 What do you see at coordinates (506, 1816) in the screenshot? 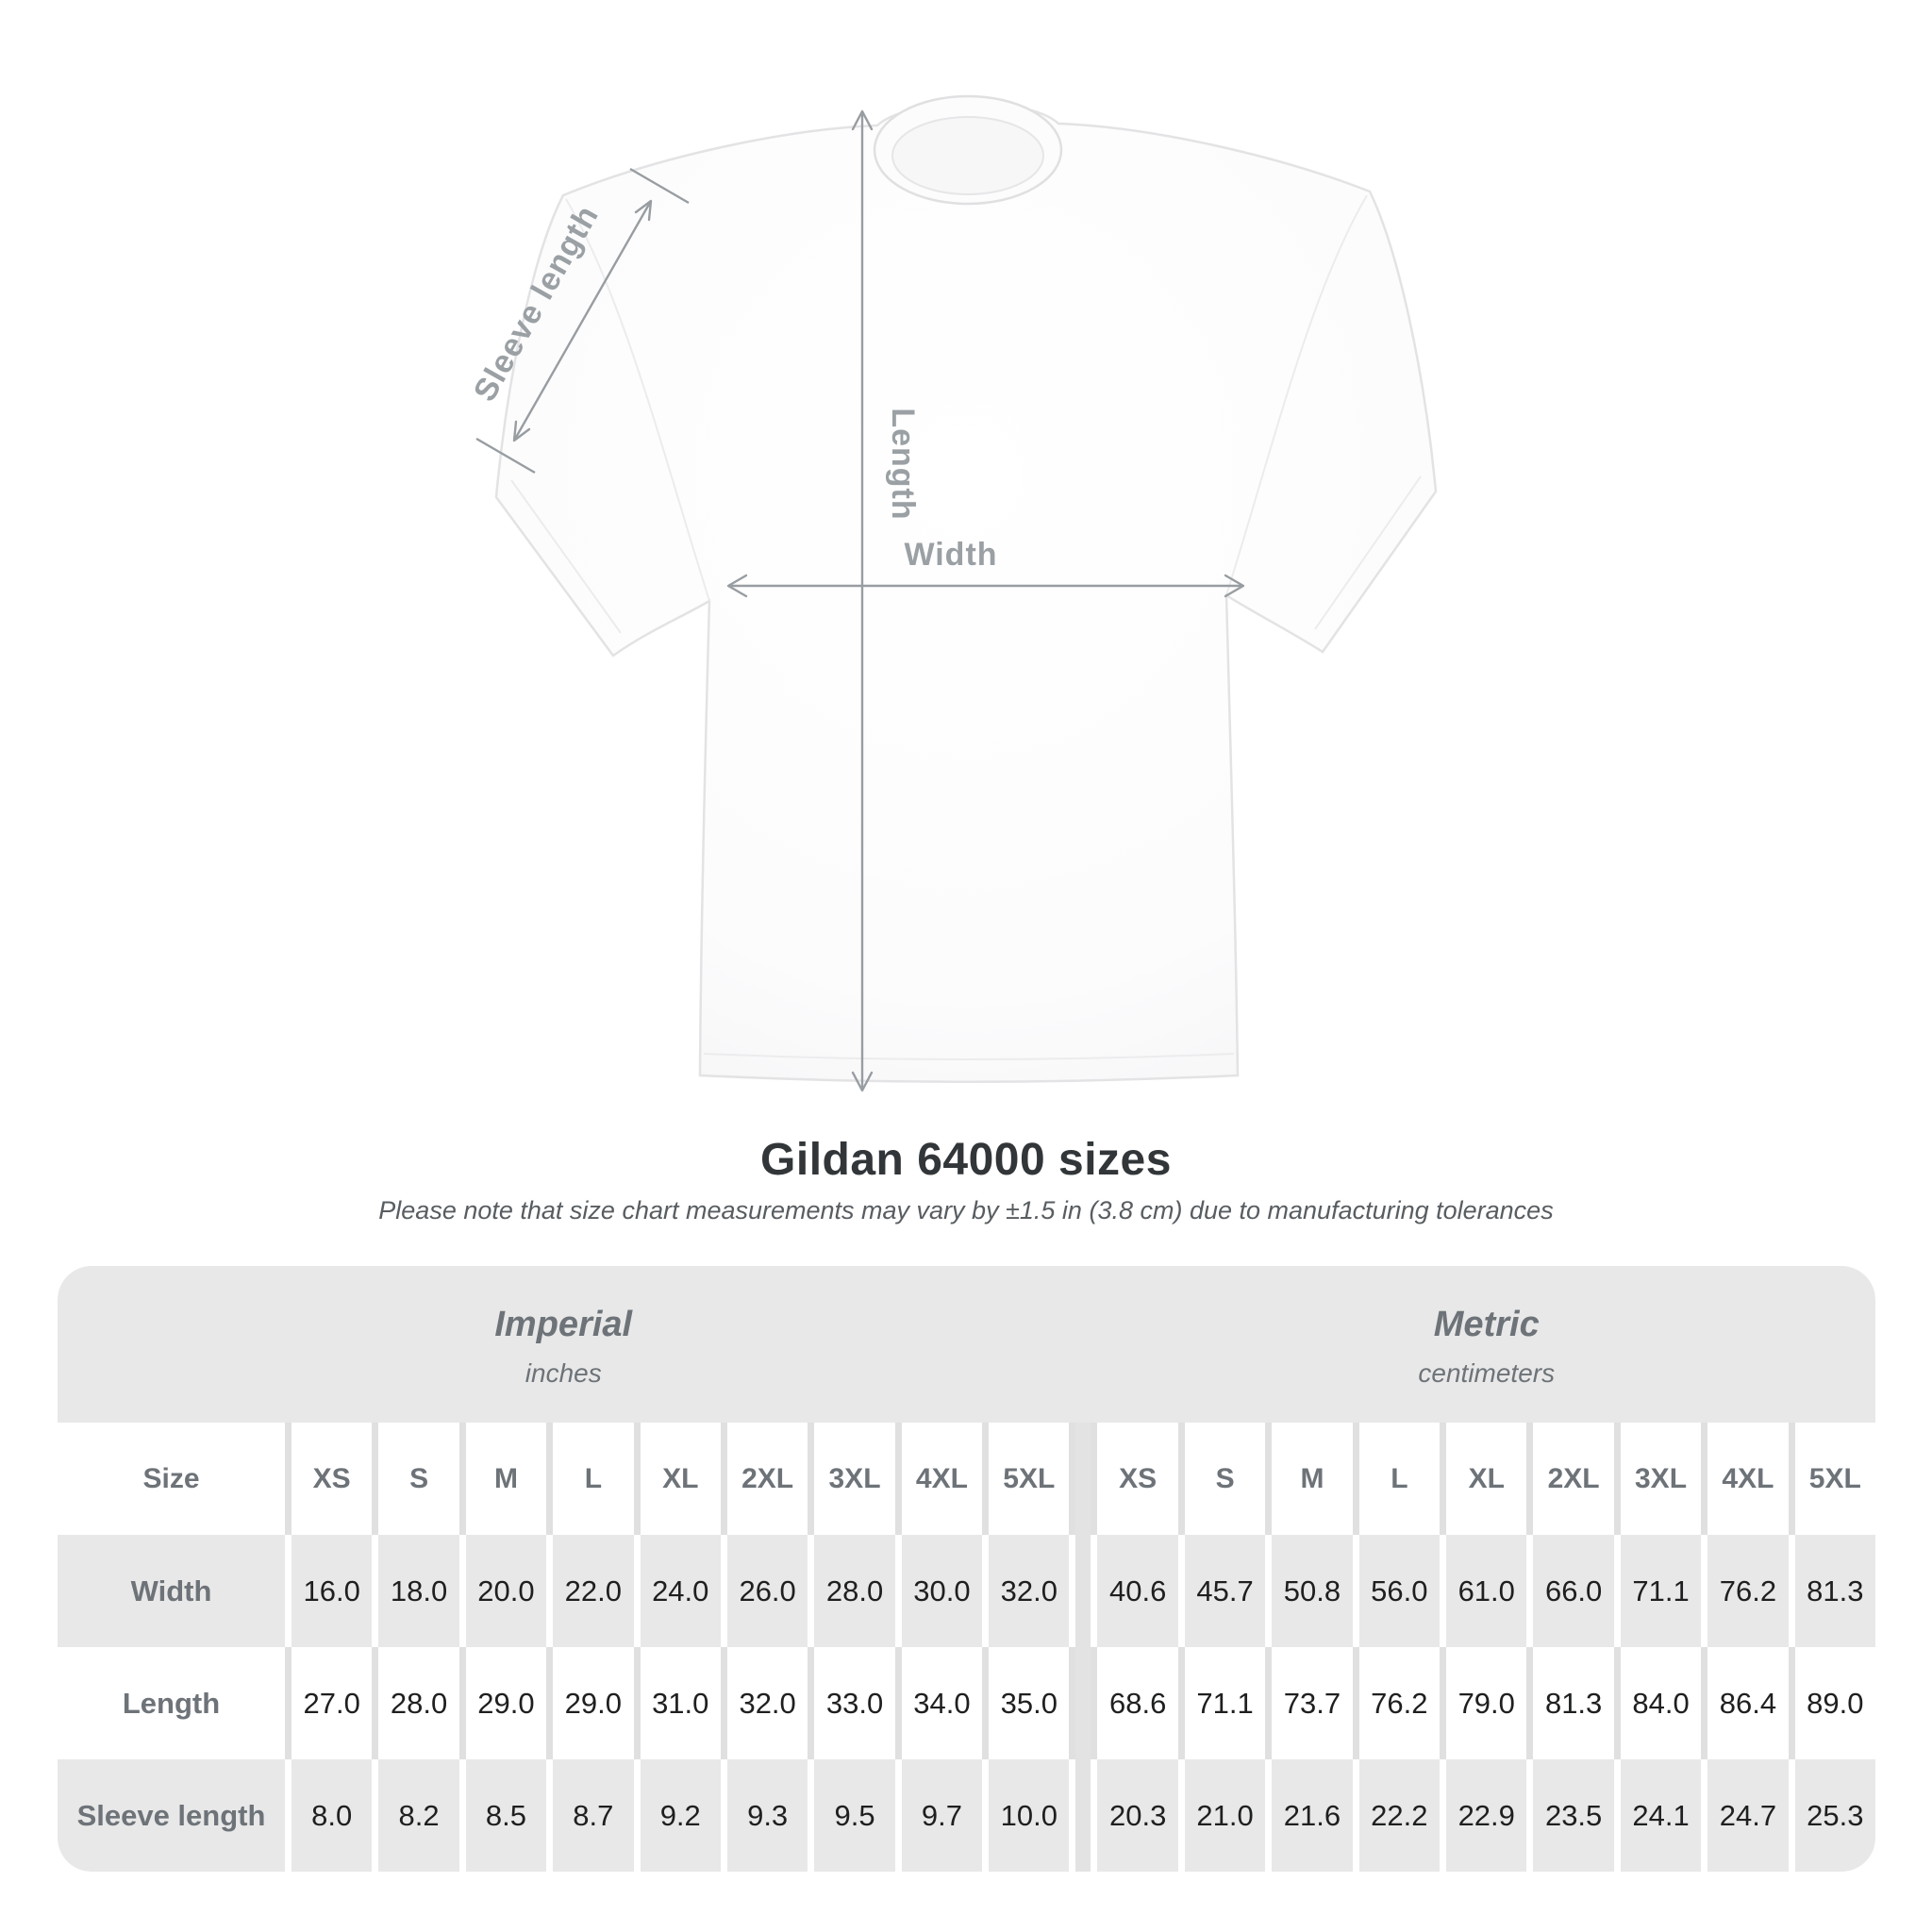
I see `table-cell: 8.5` at bounding box center [506, 1816].